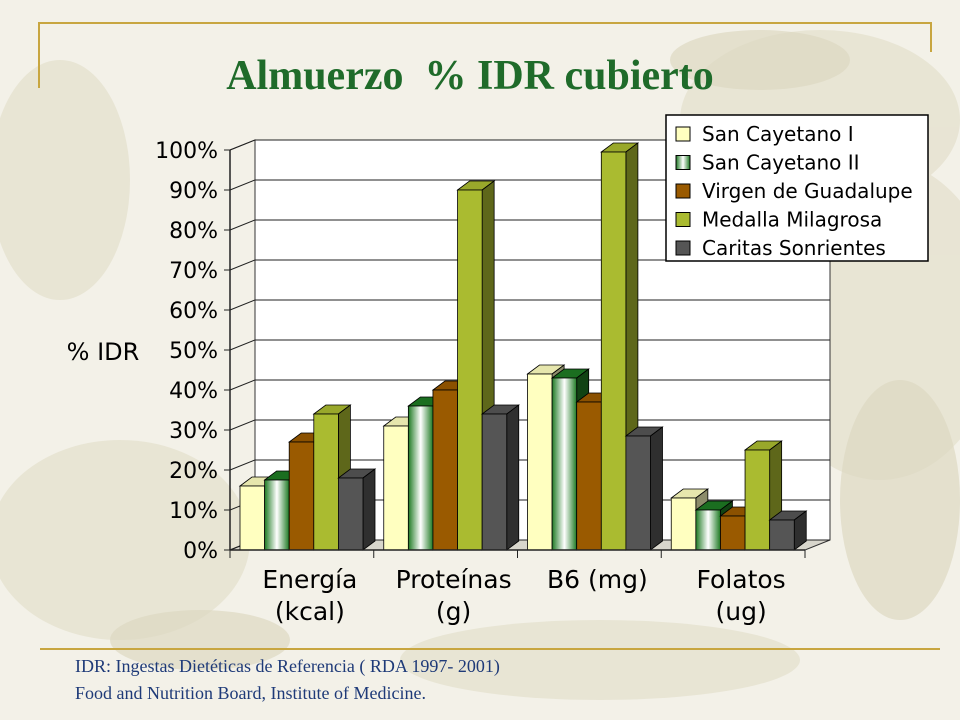 This screenshot has width=960, height=720. Describe the element at coordinates (193, 391) in the screenshot. I see `y-tick-label: 40%` at that location.